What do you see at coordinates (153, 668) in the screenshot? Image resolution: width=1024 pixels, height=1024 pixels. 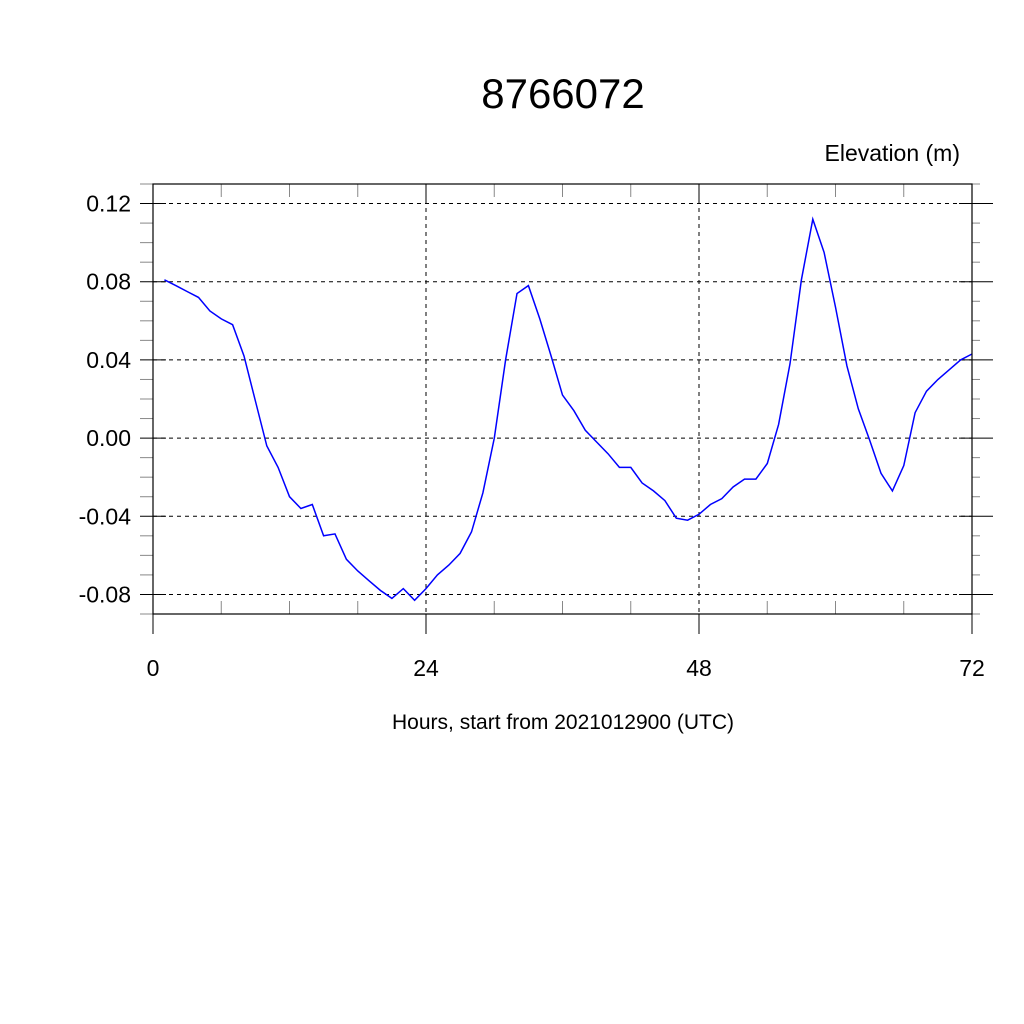 I see `x-tick-label: 0` at bounding box center [153, 668].